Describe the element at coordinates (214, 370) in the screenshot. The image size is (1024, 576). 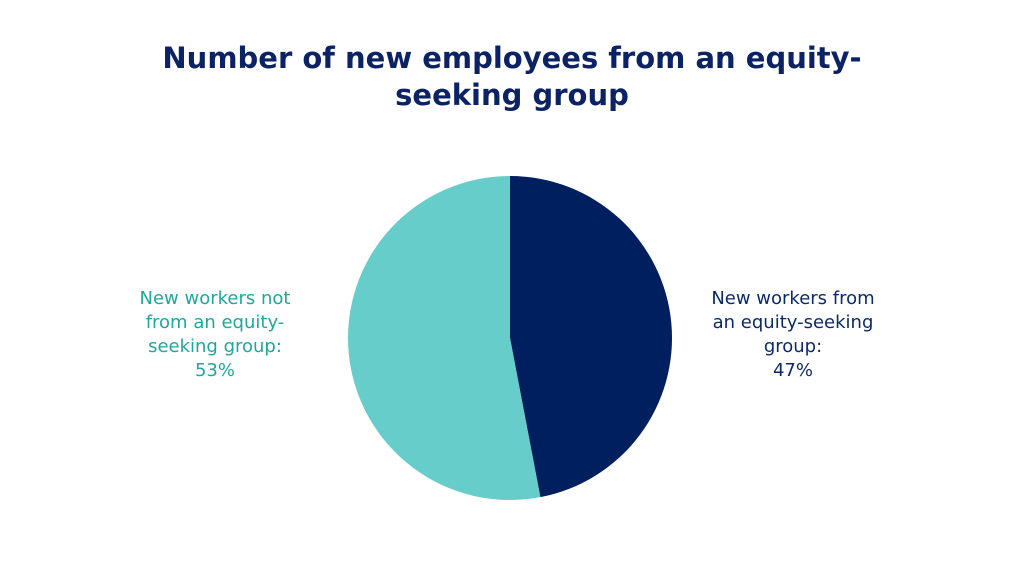
I see `slice-label-value: 53%` at that location.